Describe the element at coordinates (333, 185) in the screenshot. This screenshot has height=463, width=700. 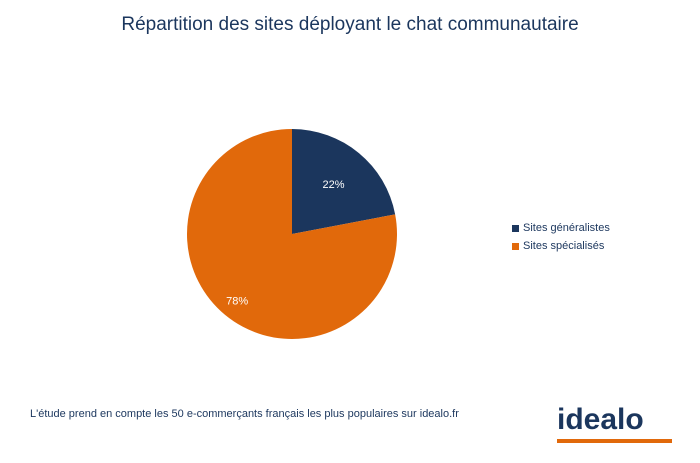
I see `pie-data-label-0: 22%` at that location.